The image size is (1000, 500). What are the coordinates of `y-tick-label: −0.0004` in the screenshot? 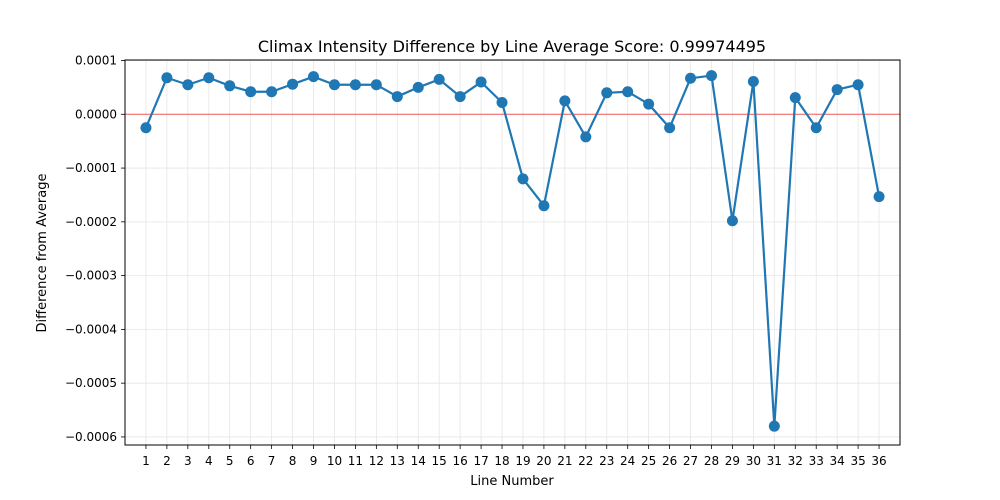 It's located at (91, 329).